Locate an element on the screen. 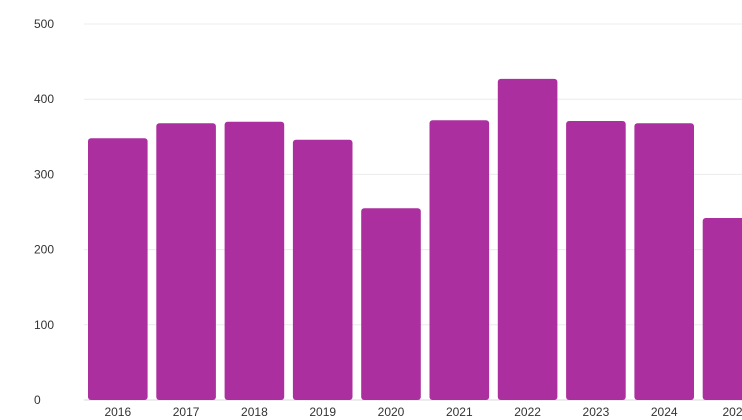 The height and width of the screenshot is (420, 742). bar-2025 is located at coordinates (722, 309).